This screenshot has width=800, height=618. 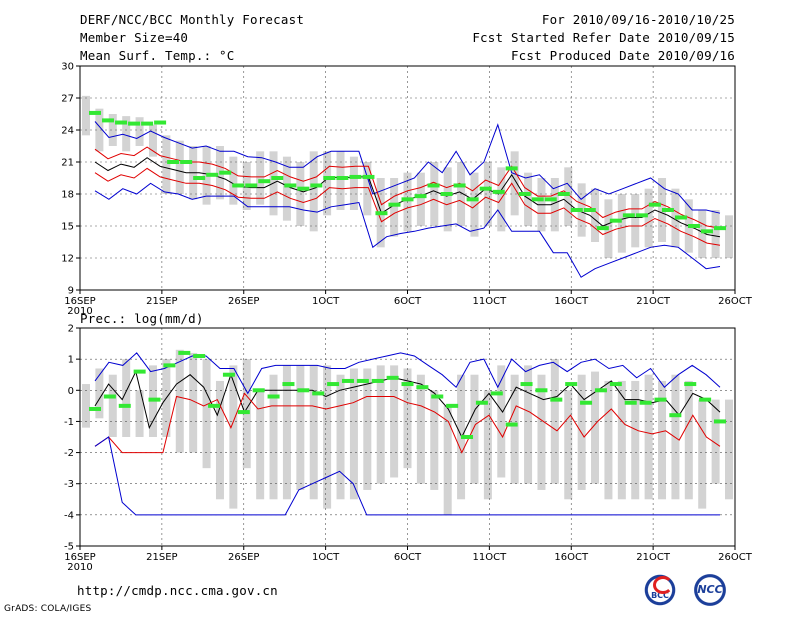 What do you see at coordinates (490, 301) in the screenshot?
I see `panel1-xtick-label: 11OCT` at bounding box center [490, 301].